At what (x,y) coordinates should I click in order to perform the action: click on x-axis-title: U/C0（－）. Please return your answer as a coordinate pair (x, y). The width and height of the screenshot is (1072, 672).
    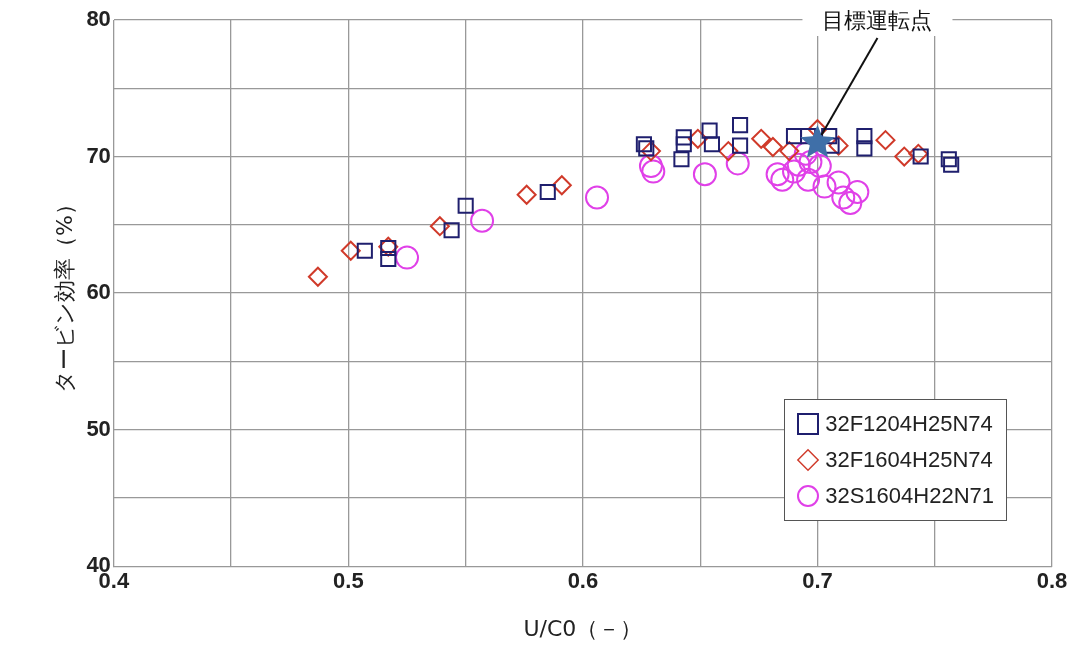
    Looking at the image, I should click on (583, 628).